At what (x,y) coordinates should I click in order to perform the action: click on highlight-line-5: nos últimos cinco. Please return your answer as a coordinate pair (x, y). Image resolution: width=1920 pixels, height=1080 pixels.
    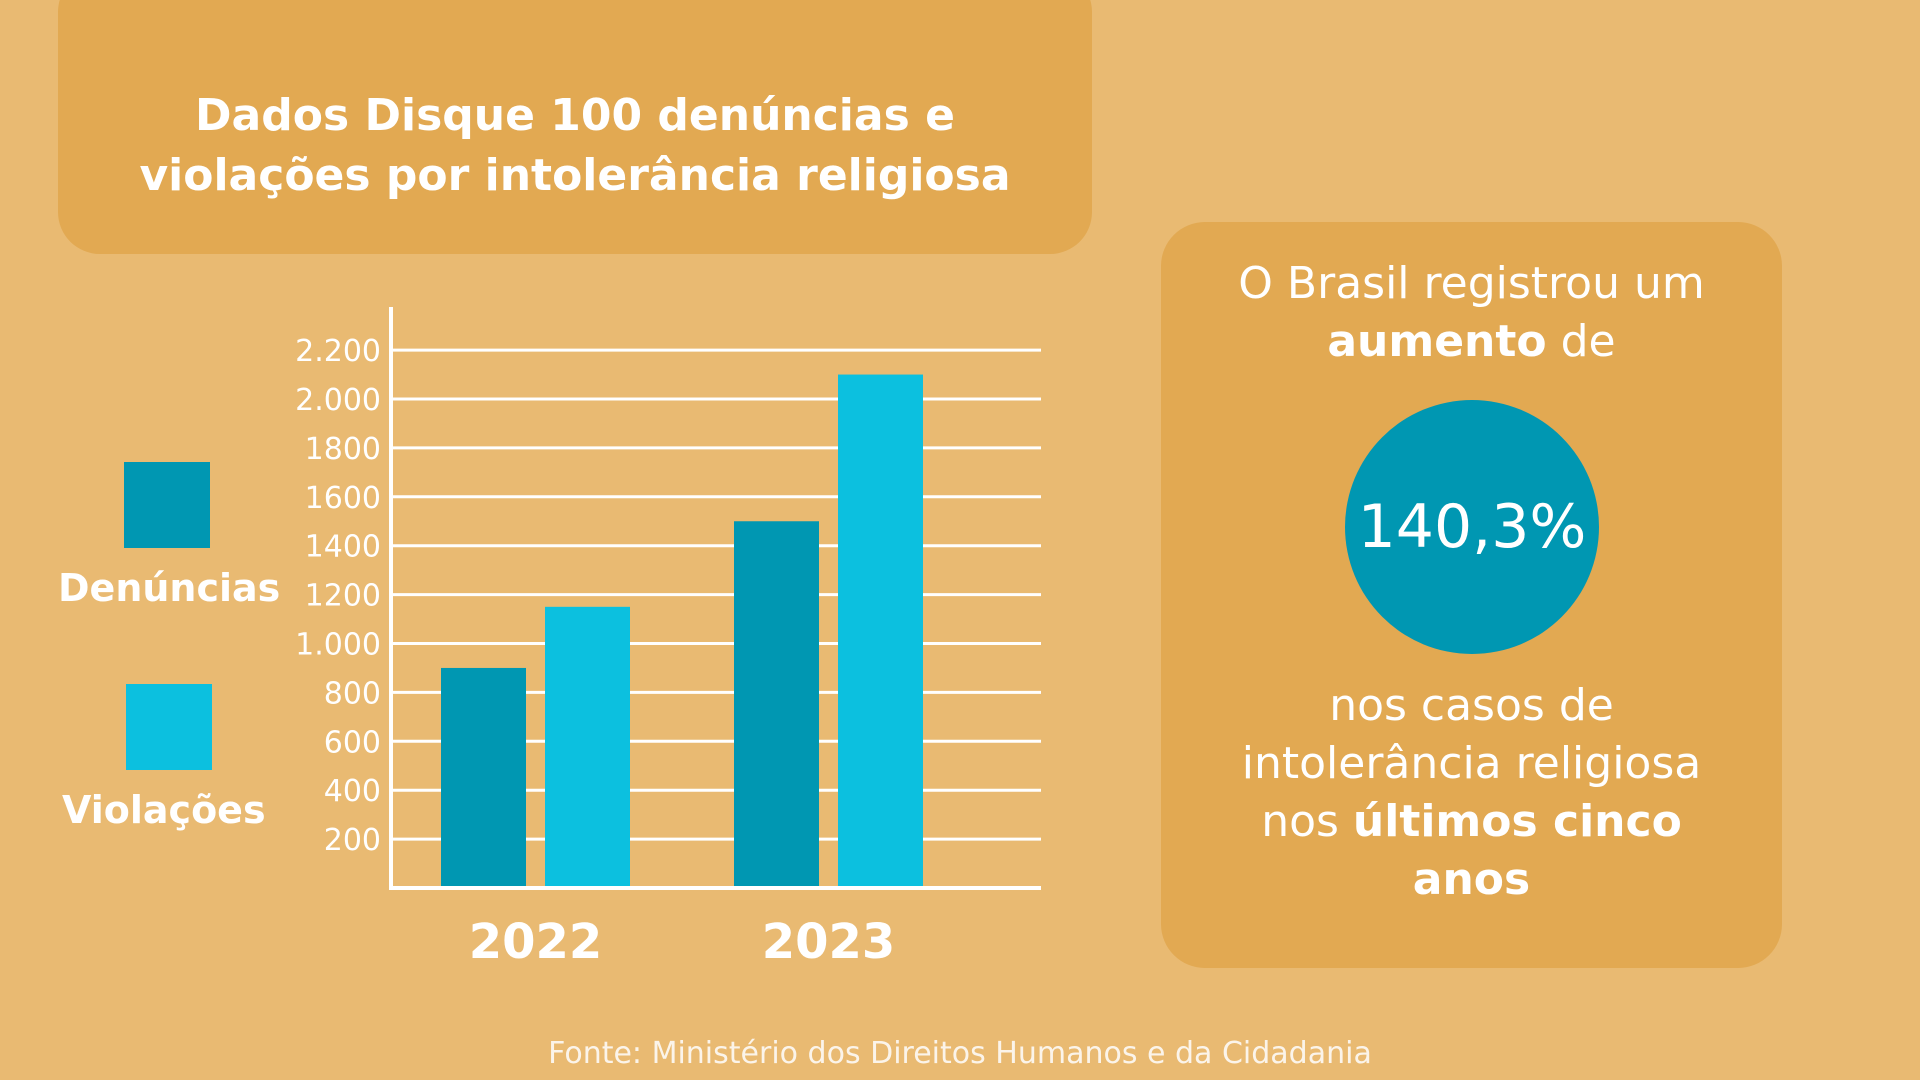
    Looking at the image, I should click on (1471, 821).